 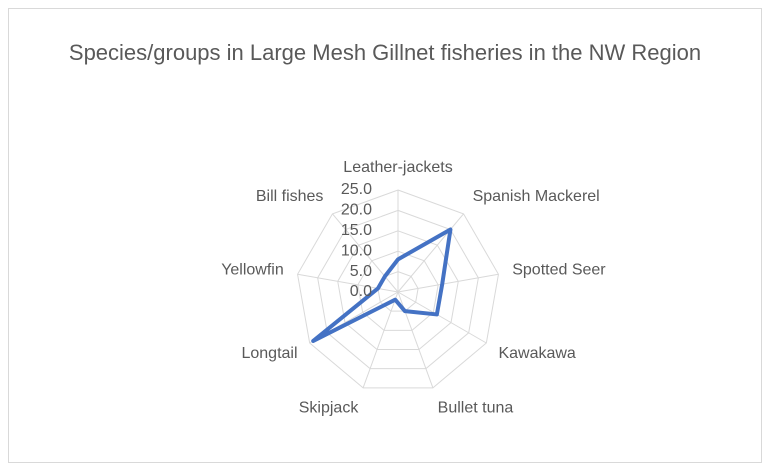 What do you see at coordinates (356, 230) in the screenshot?
I see `y-tick-label: 15.0` at bounding box center [356, 230].